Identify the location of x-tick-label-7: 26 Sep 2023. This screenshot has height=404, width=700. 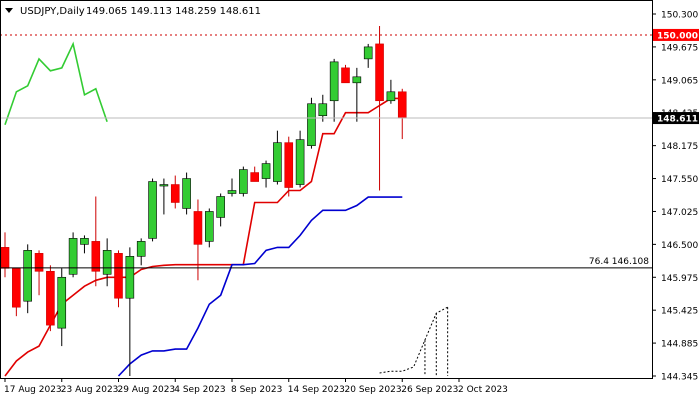
(429, 390).